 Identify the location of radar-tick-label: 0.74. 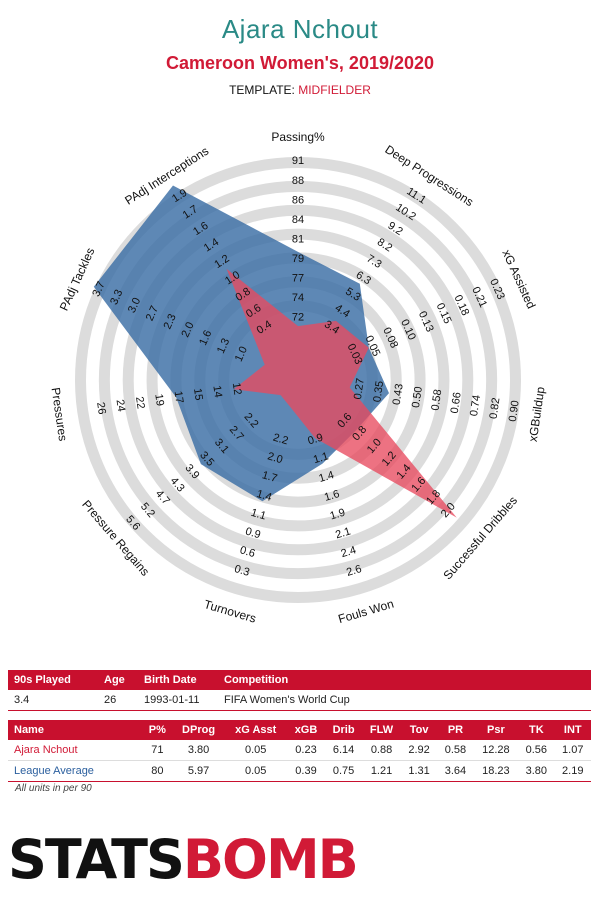
(475, 405).